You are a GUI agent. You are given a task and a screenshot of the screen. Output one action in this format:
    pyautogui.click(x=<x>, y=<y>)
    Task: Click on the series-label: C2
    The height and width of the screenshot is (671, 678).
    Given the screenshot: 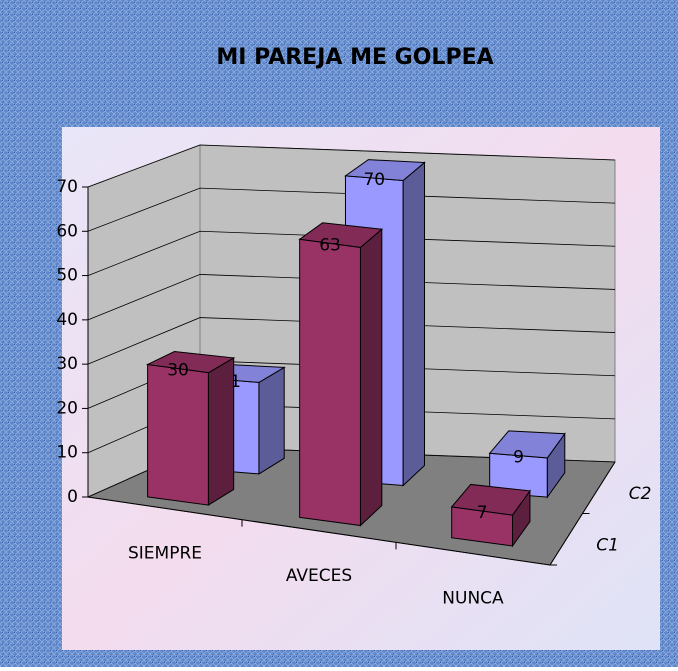 What is the action you would take?
    pyautogui.click(x=640, y=494)
    